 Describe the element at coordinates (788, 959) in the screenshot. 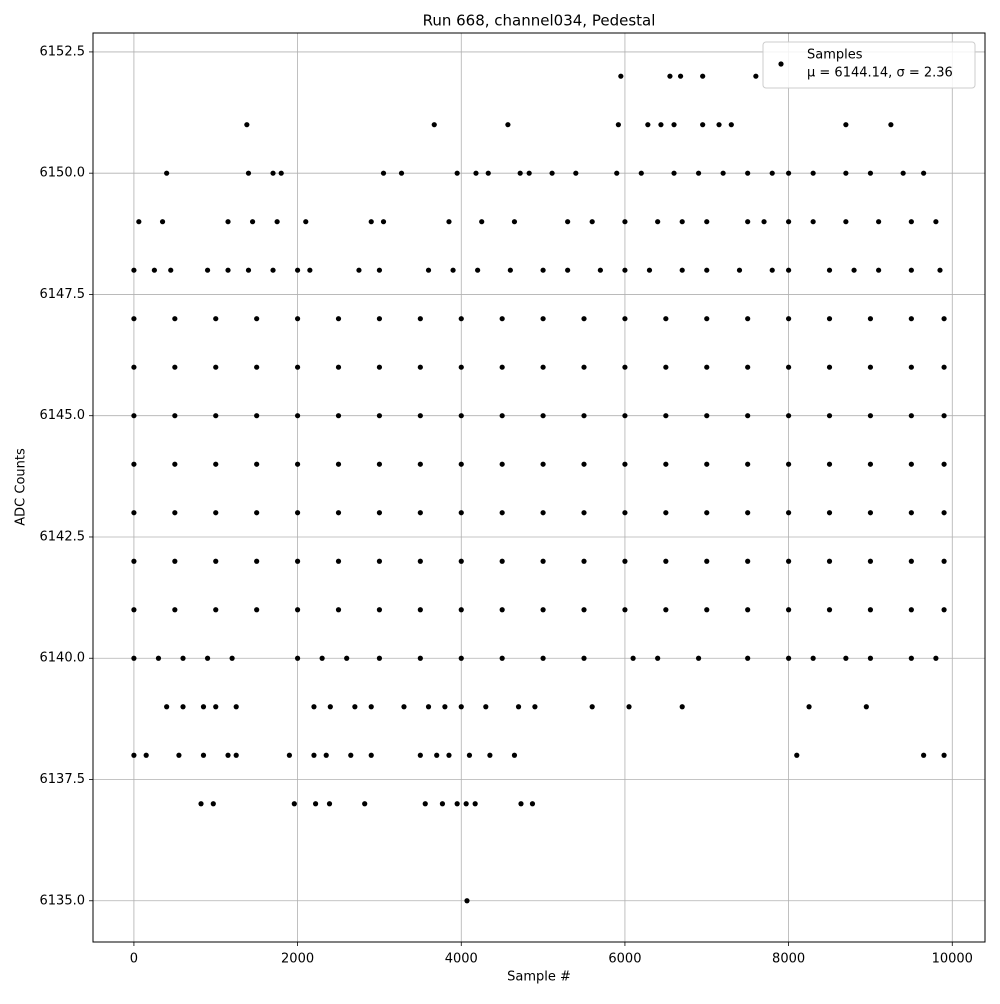

I see `x-tick-label: 8000` at that location.